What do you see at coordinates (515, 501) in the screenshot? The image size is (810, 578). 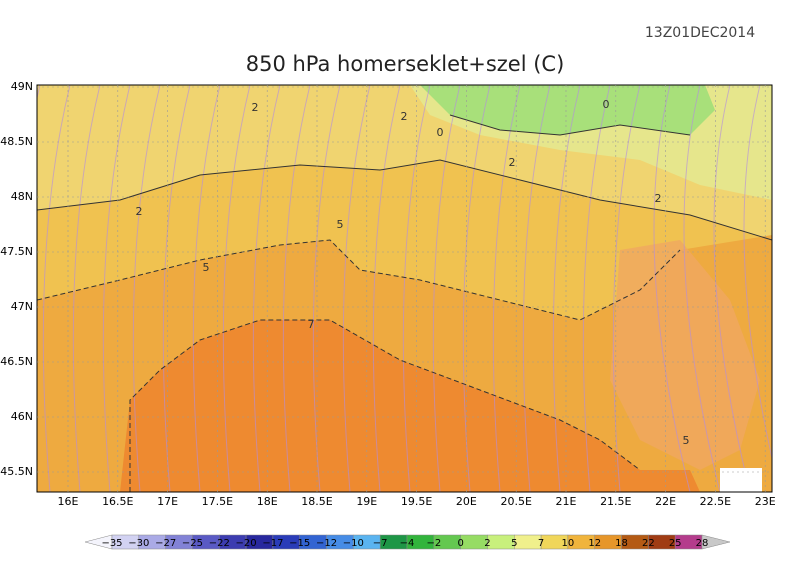 I see `lon-label: 20.5E` at bounding box center [515, 501].